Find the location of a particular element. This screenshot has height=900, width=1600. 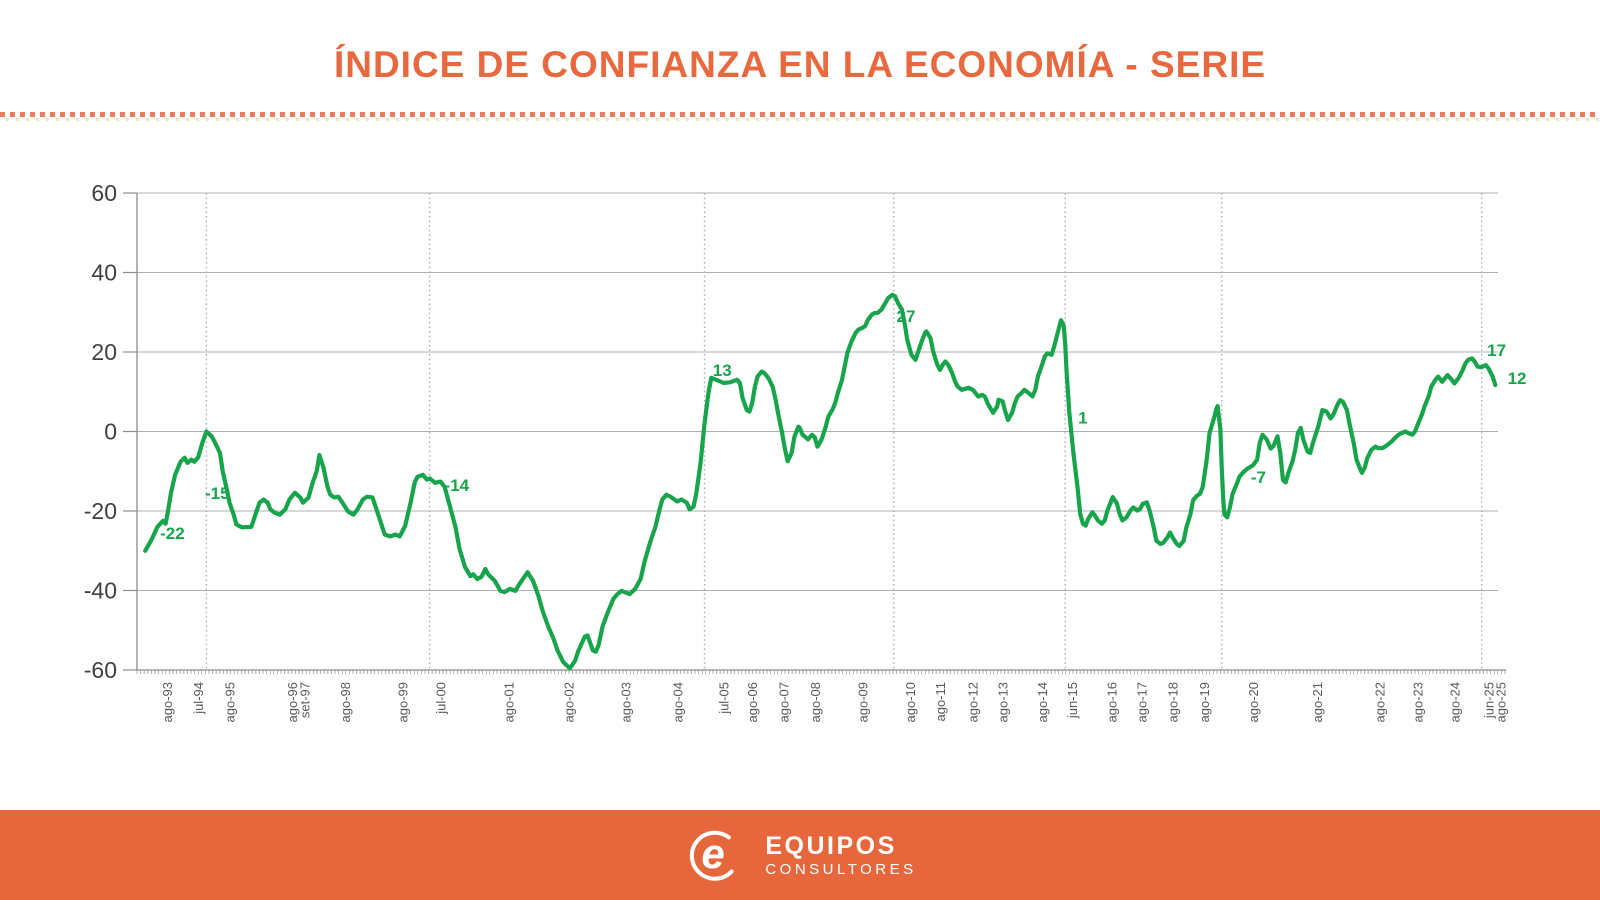

x-tick-label: set-97 is located at coordinates (304, 700).